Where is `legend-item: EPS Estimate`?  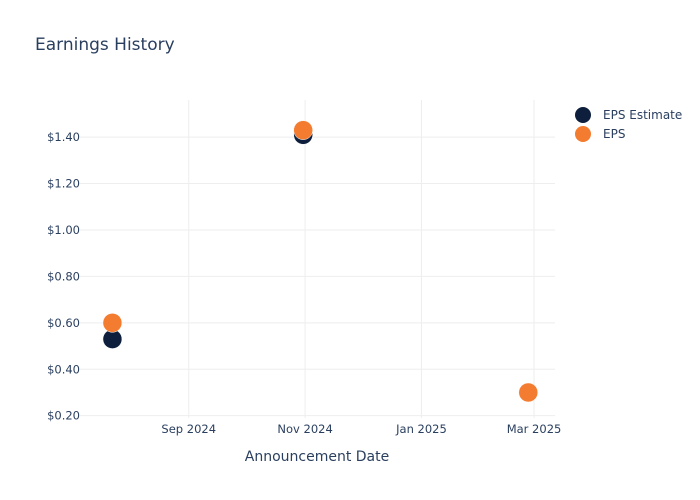
legend-item: EPS Estimate is located at coordinates (628, 115).